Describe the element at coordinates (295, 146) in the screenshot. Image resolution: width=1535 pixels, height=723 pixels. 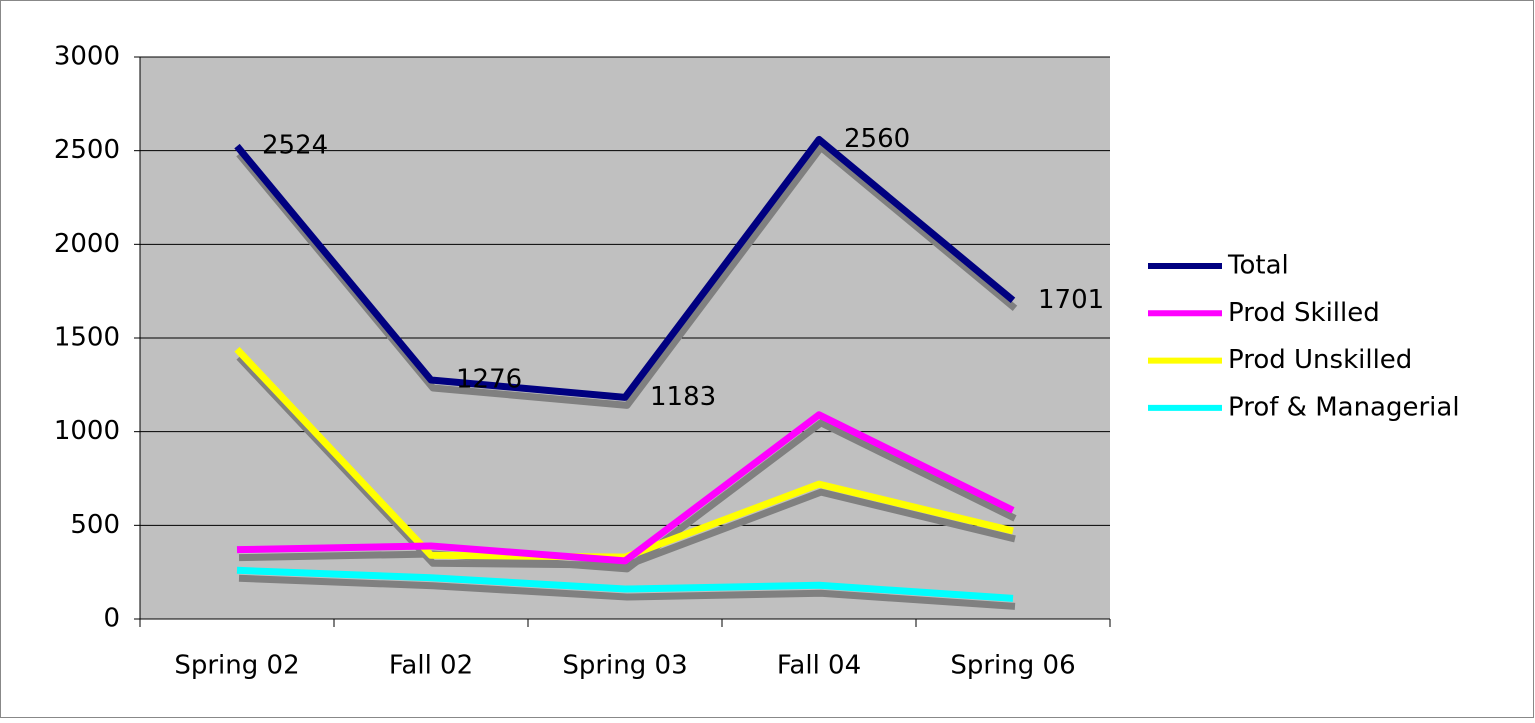
I see `data-label: 2524` at that location.